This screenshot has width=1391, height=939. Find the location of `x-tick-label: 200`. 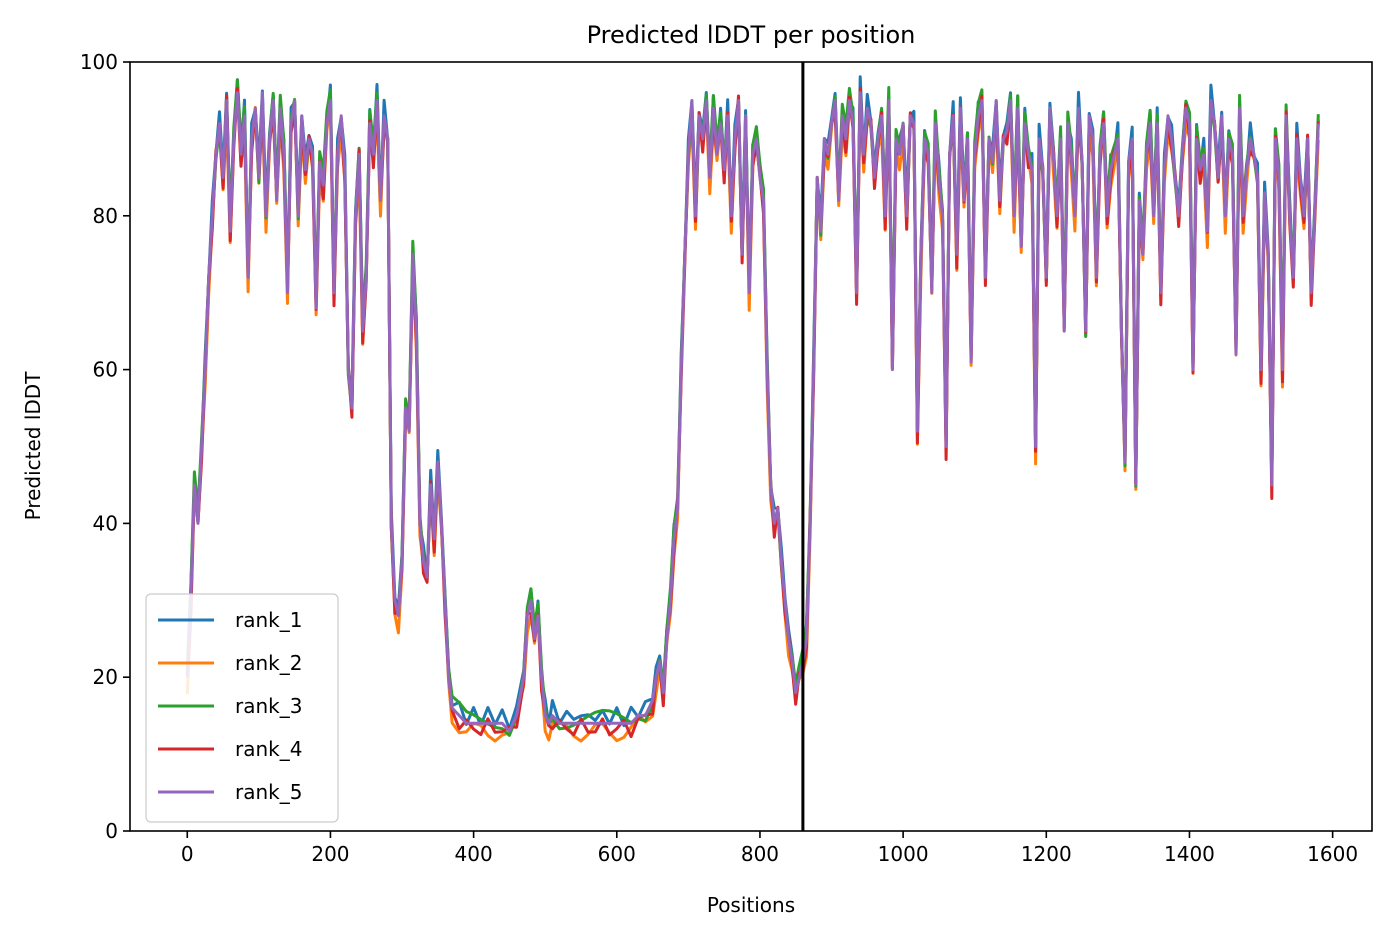

x-tick-label: 200 is located at coordinates (330, 854).